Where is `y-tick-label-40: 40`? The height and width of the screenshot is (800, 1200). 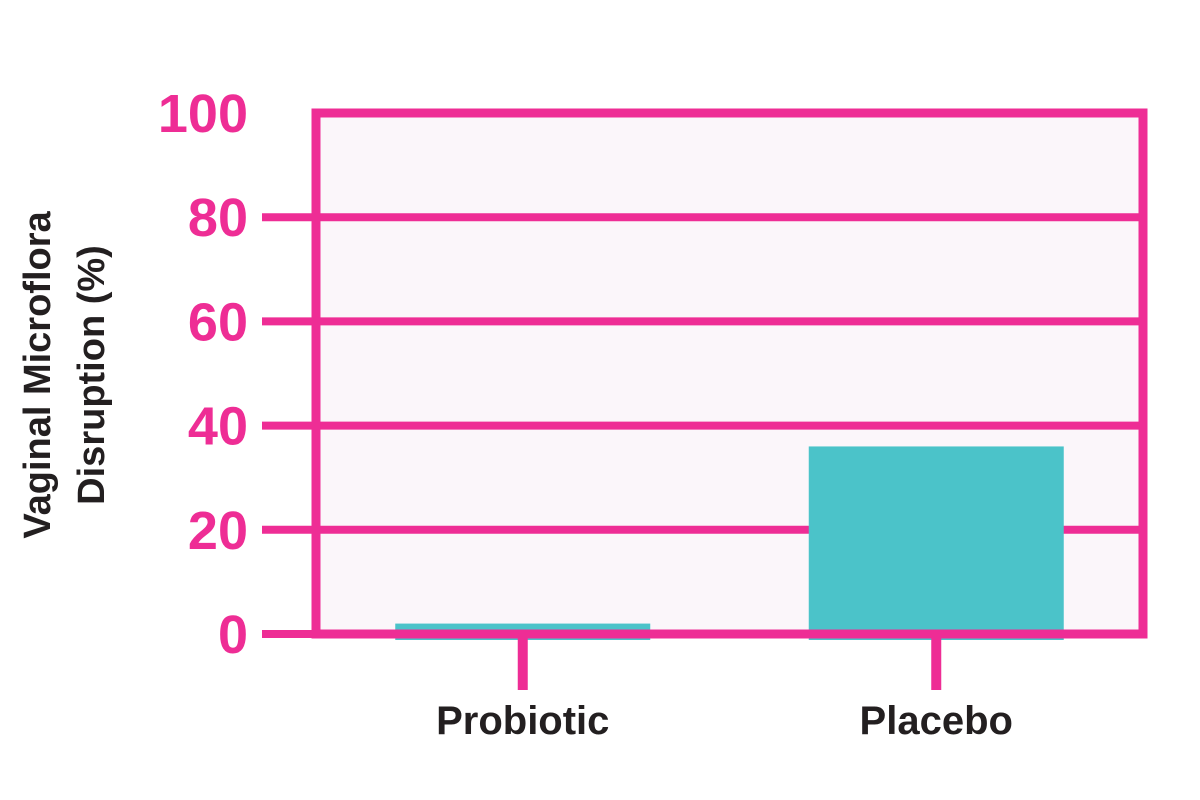 y-tick-label-40: 40 is located at coordinates (218, 427).